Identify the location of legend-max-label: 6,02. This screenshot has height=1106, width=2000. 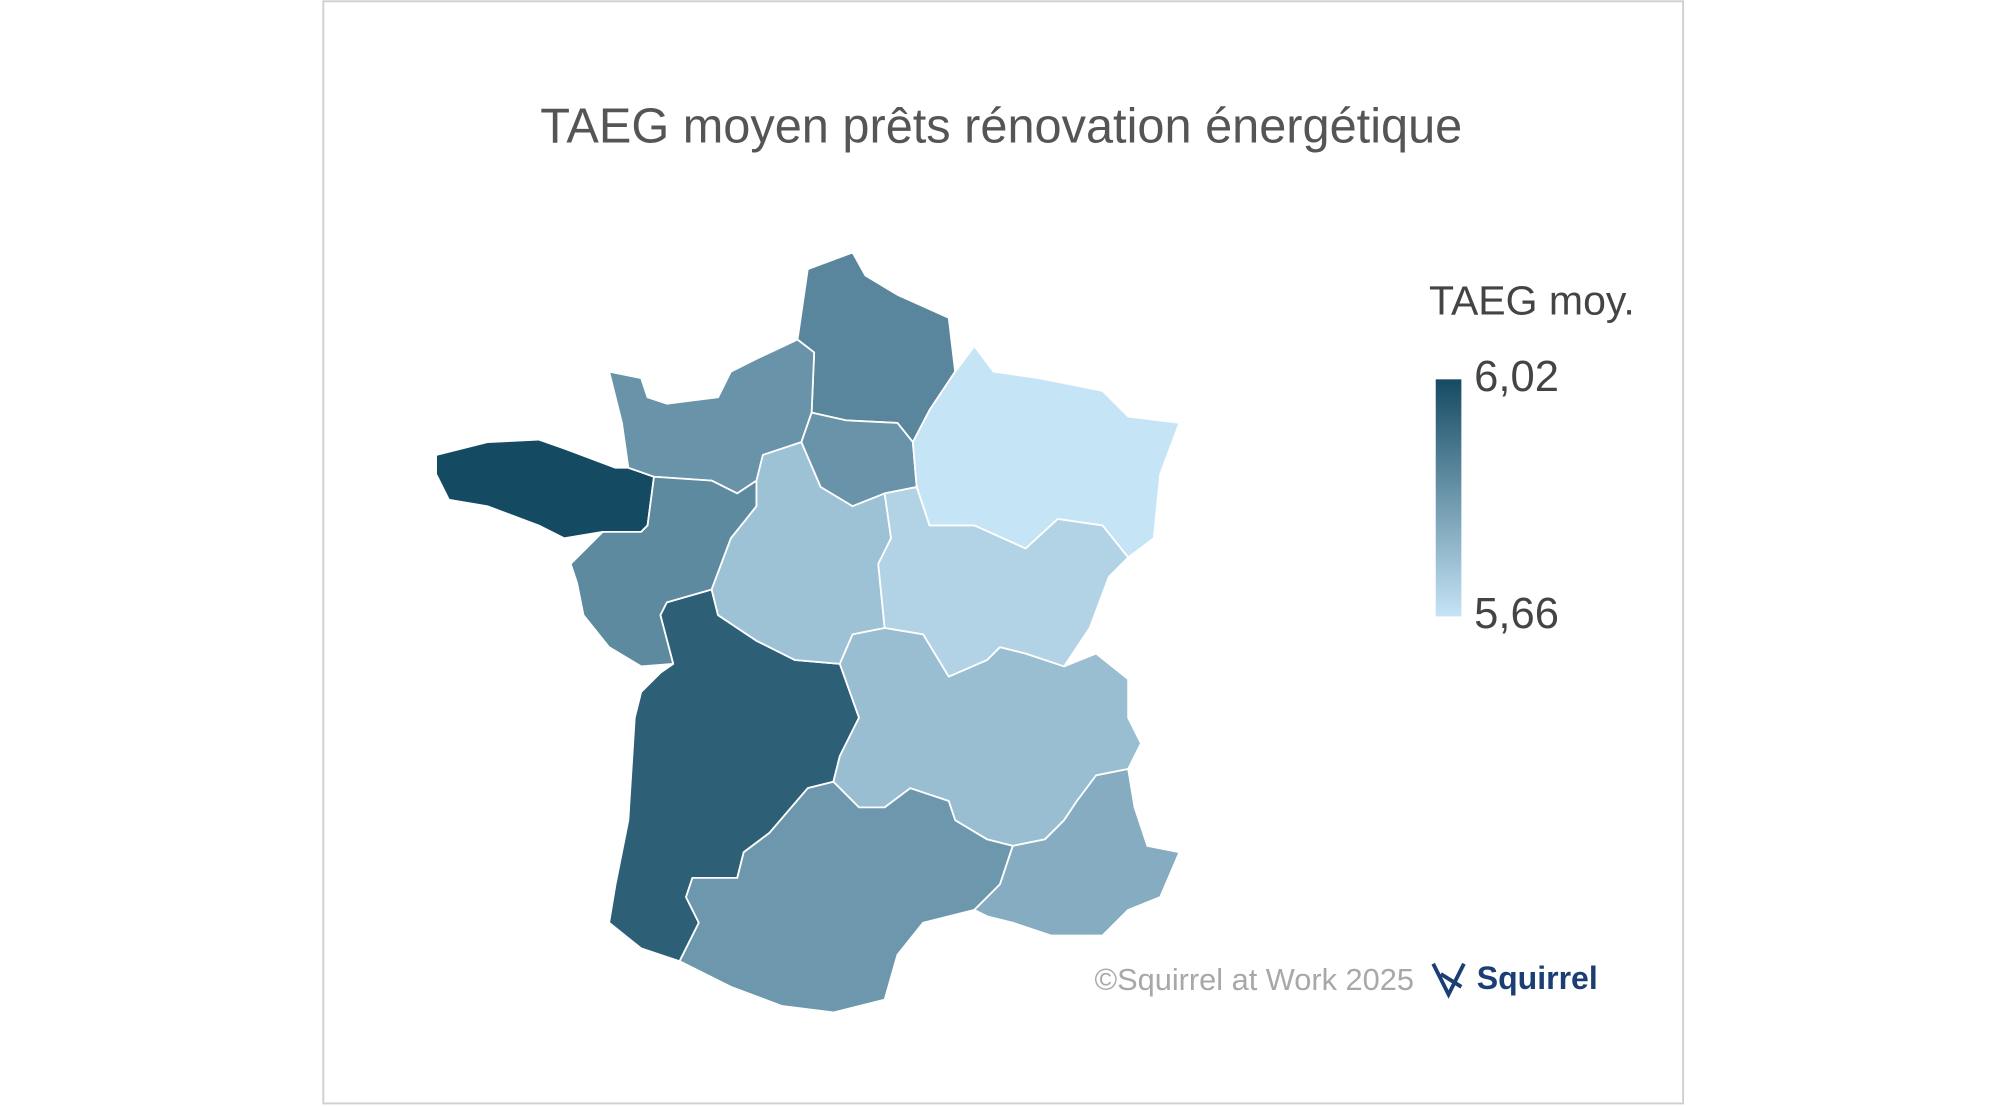
(1516, 377).